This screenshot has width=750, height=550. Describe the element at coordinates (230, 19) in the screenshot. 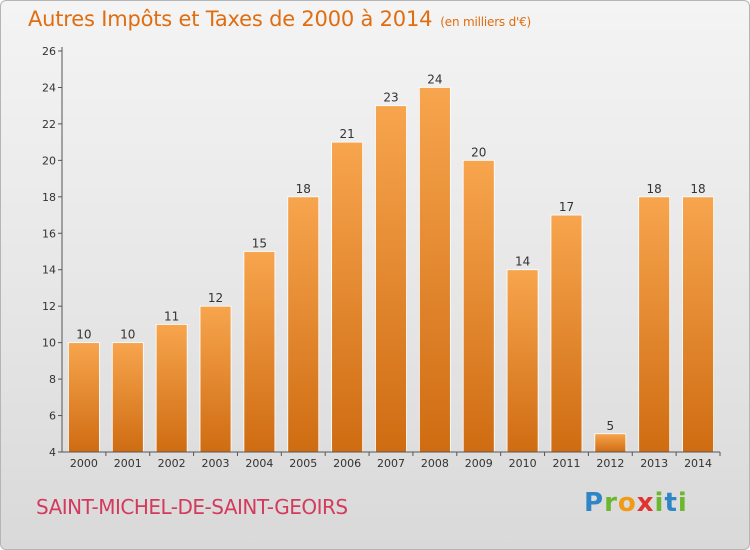

I see `chart-title-text: Autres Impôts et Taxes de 2000 à 2014` at that location.